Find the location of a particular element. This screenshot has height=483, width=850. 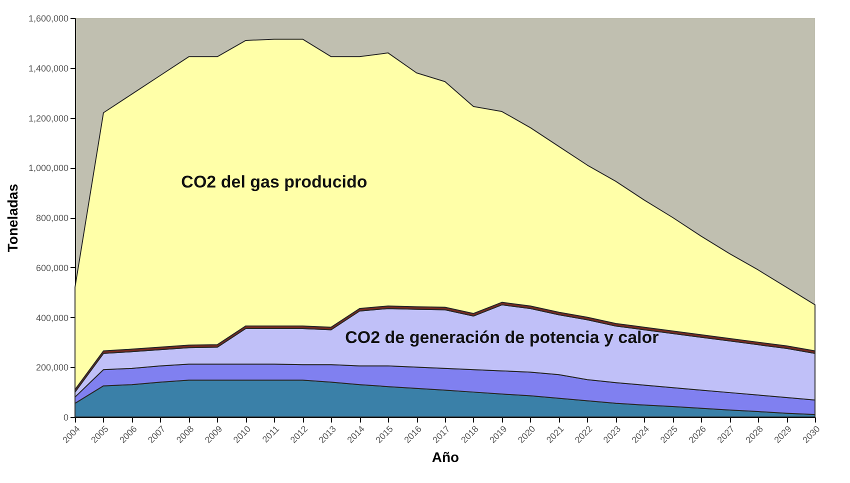

y-tick-label: 1,400,000 is located at coordinates (48, 68).